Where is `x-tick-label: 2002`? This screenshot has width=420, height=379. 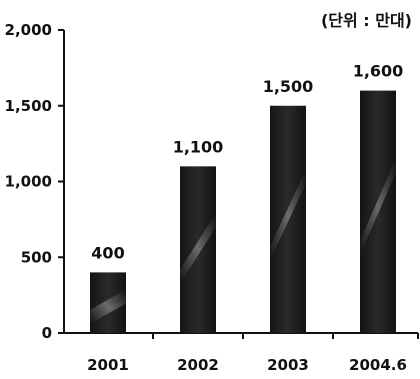
x-tick-label: 2002 is located at coordinates (198, 365).